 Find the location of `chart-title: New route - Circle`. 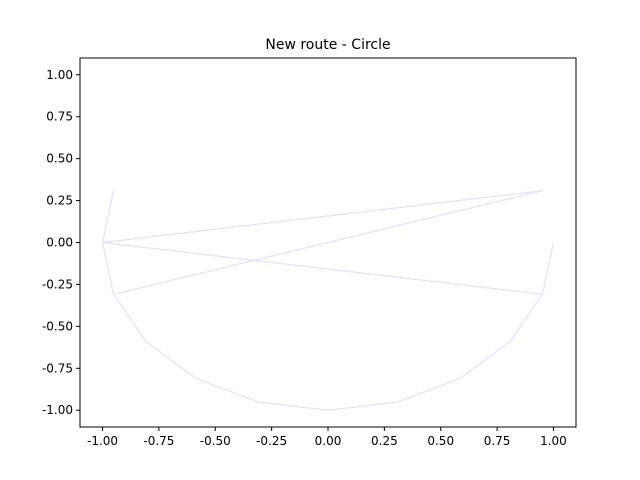

chart-title: New route - Circle is located at coordinates (327, 45).